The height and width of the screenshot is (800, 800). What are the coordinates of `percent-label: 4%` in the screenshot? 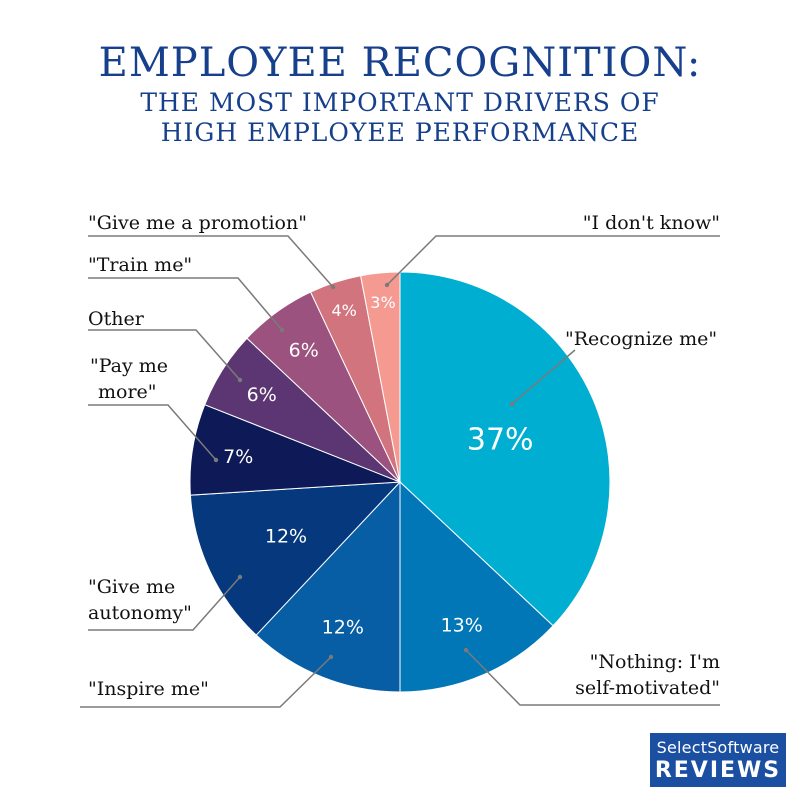 It's located at (343, 310).